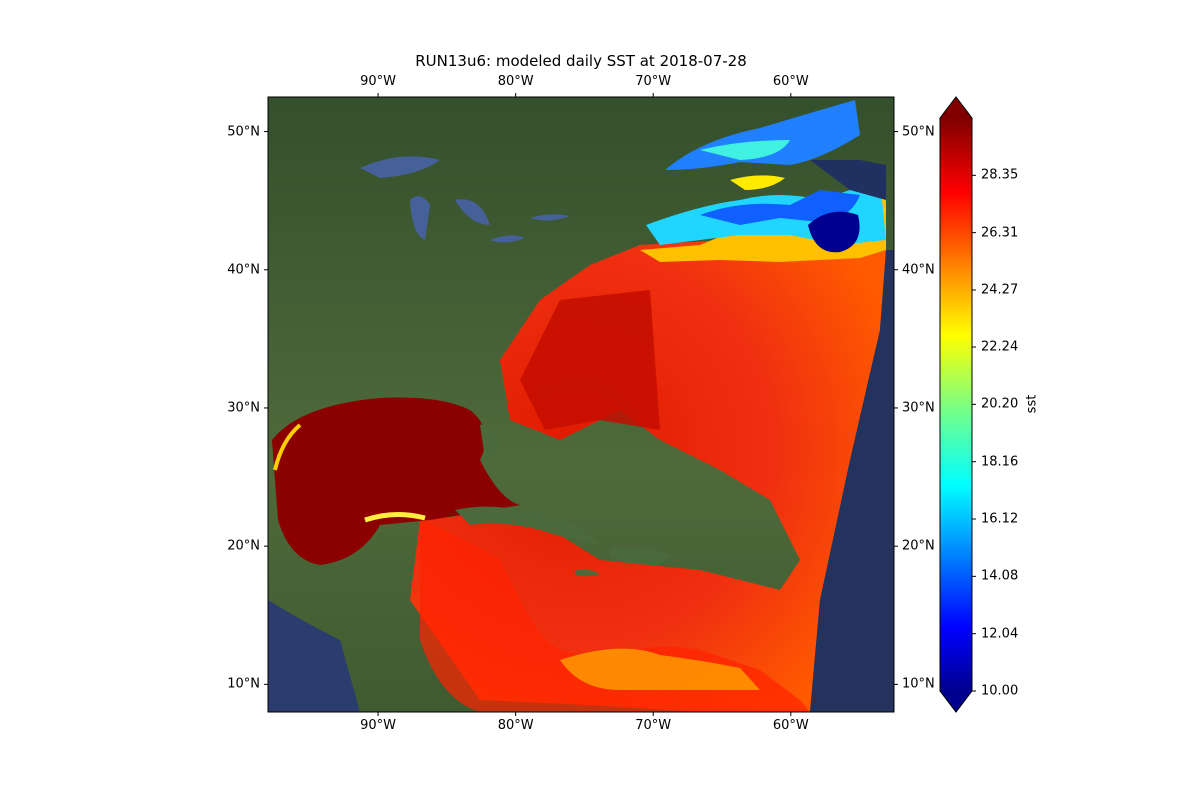 The width and height of the screenshot is (1200, 800). I want to click on x-tick-label-bottom: 90°W, so click(378, 725).